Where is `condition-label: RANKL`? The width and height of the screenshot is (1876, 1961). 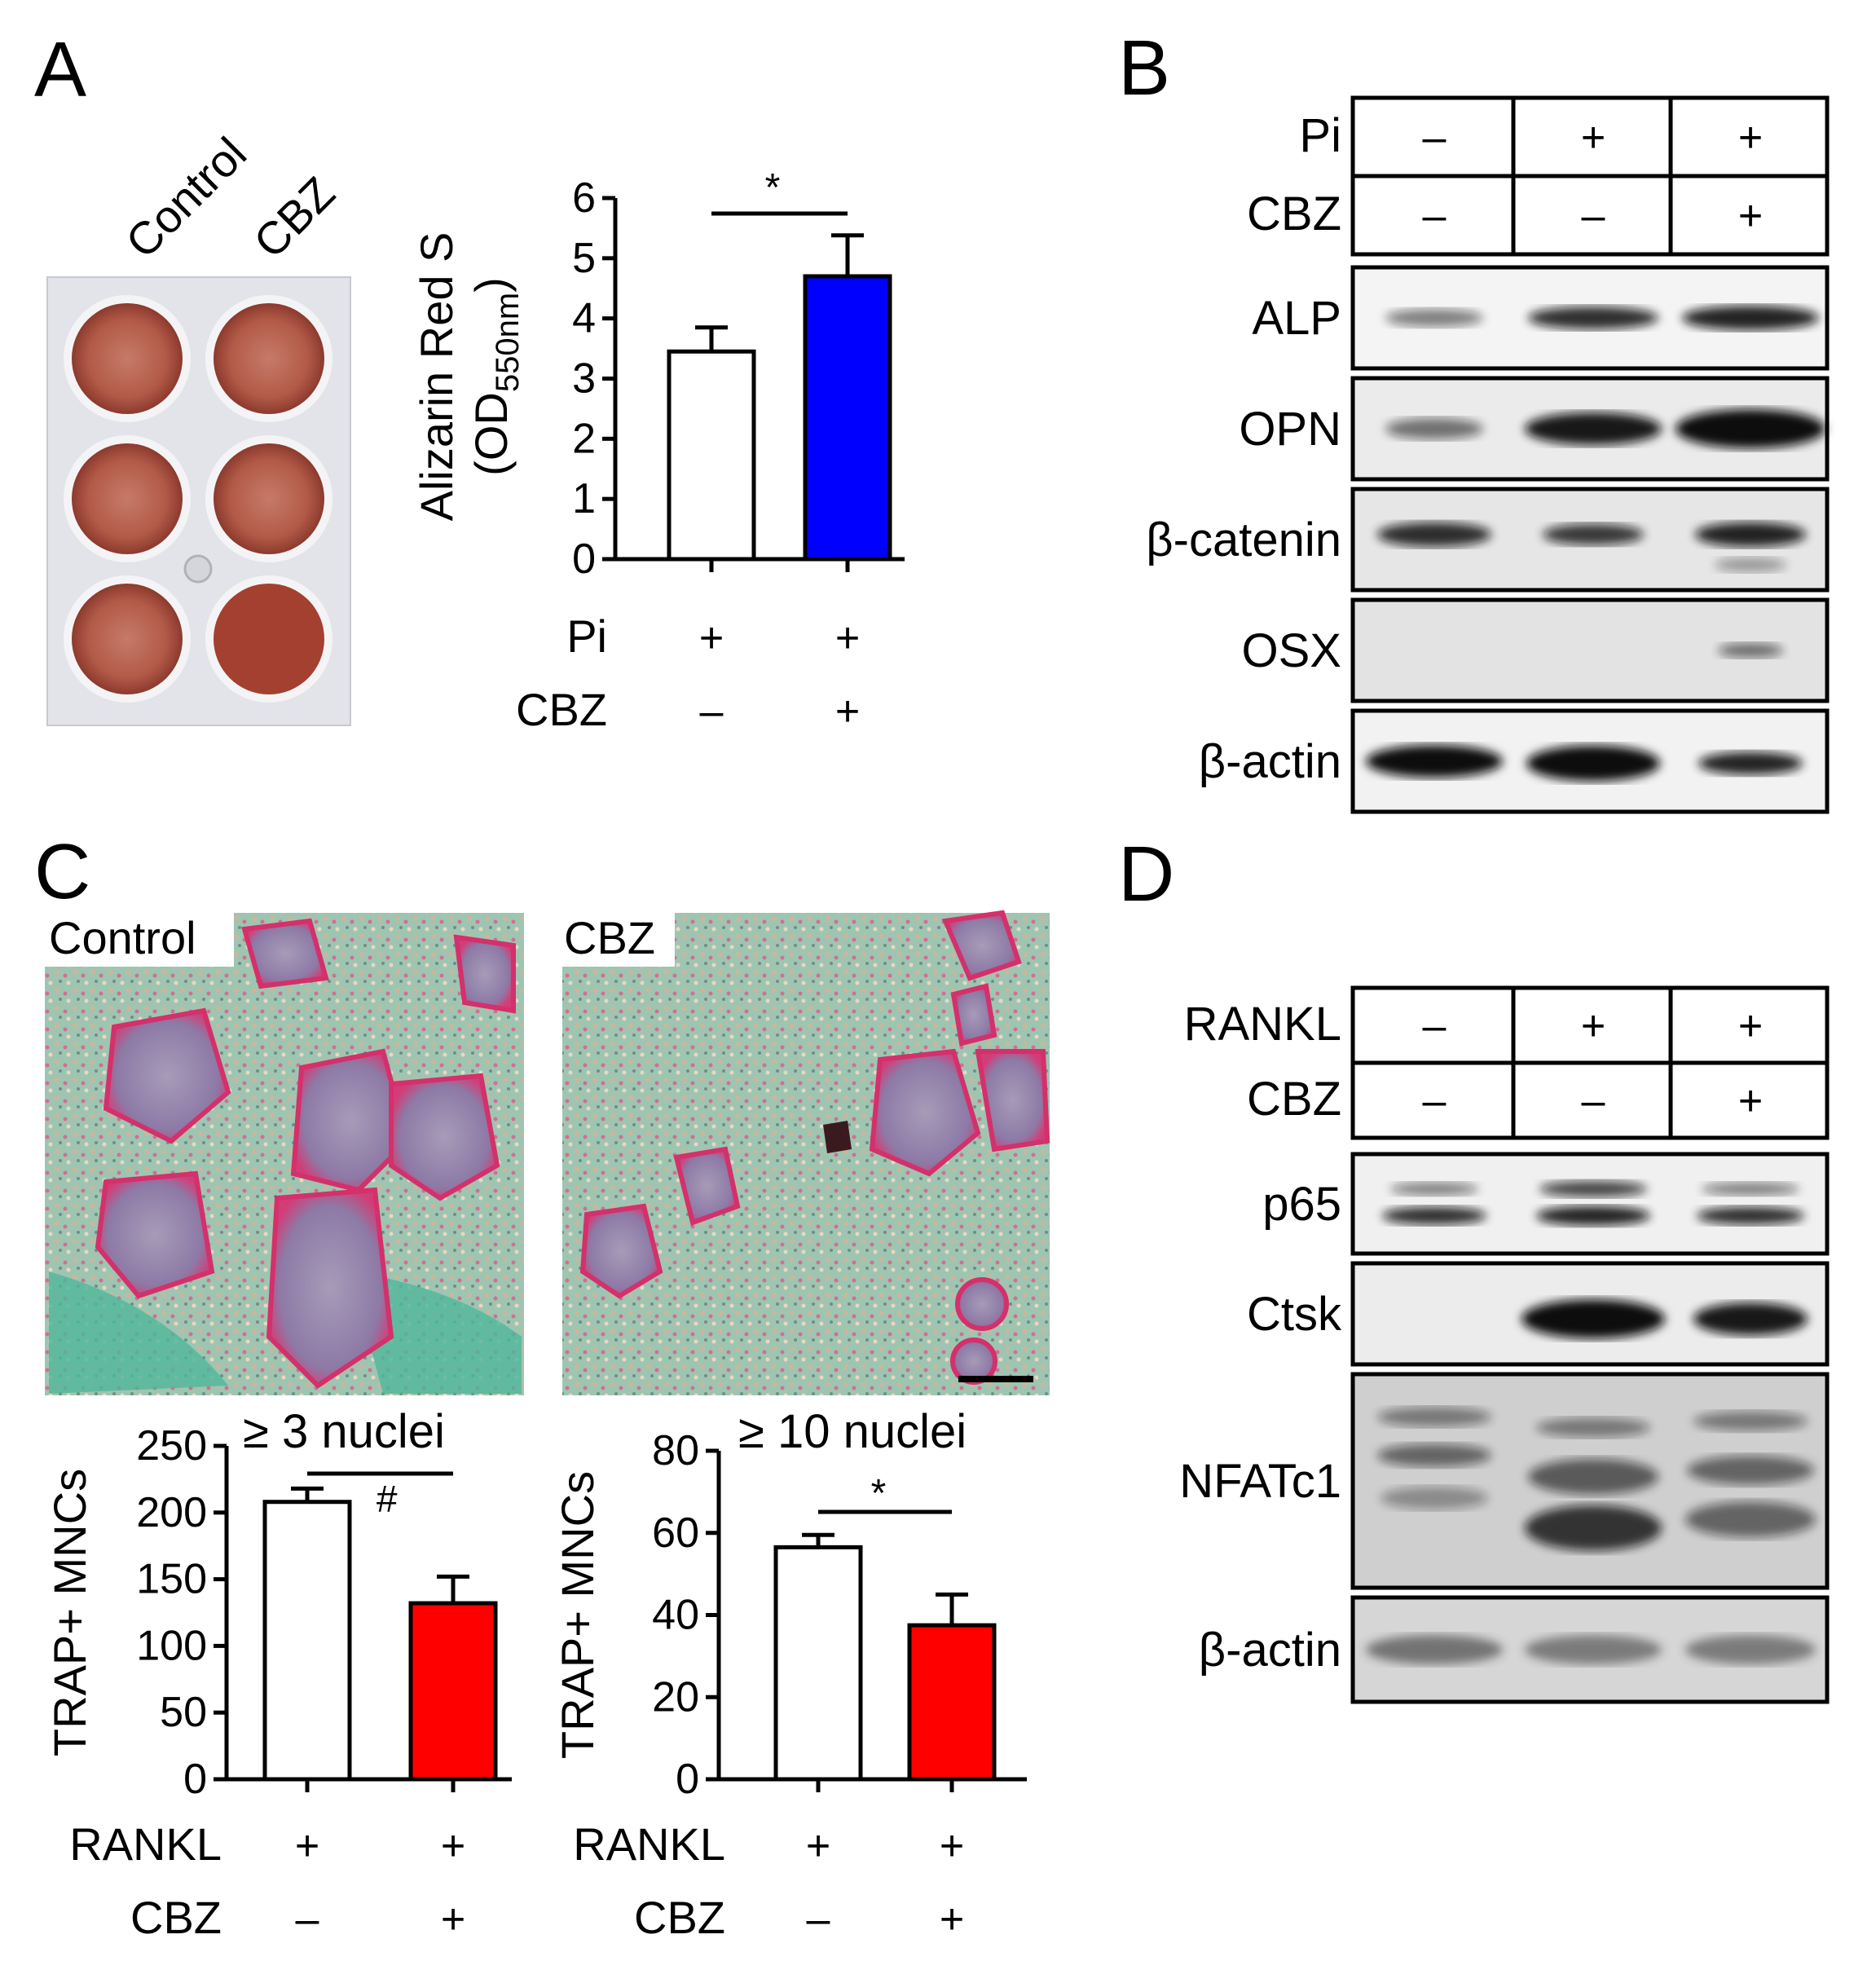
condition-label: RANKL is located at coordinates (649, 1844).